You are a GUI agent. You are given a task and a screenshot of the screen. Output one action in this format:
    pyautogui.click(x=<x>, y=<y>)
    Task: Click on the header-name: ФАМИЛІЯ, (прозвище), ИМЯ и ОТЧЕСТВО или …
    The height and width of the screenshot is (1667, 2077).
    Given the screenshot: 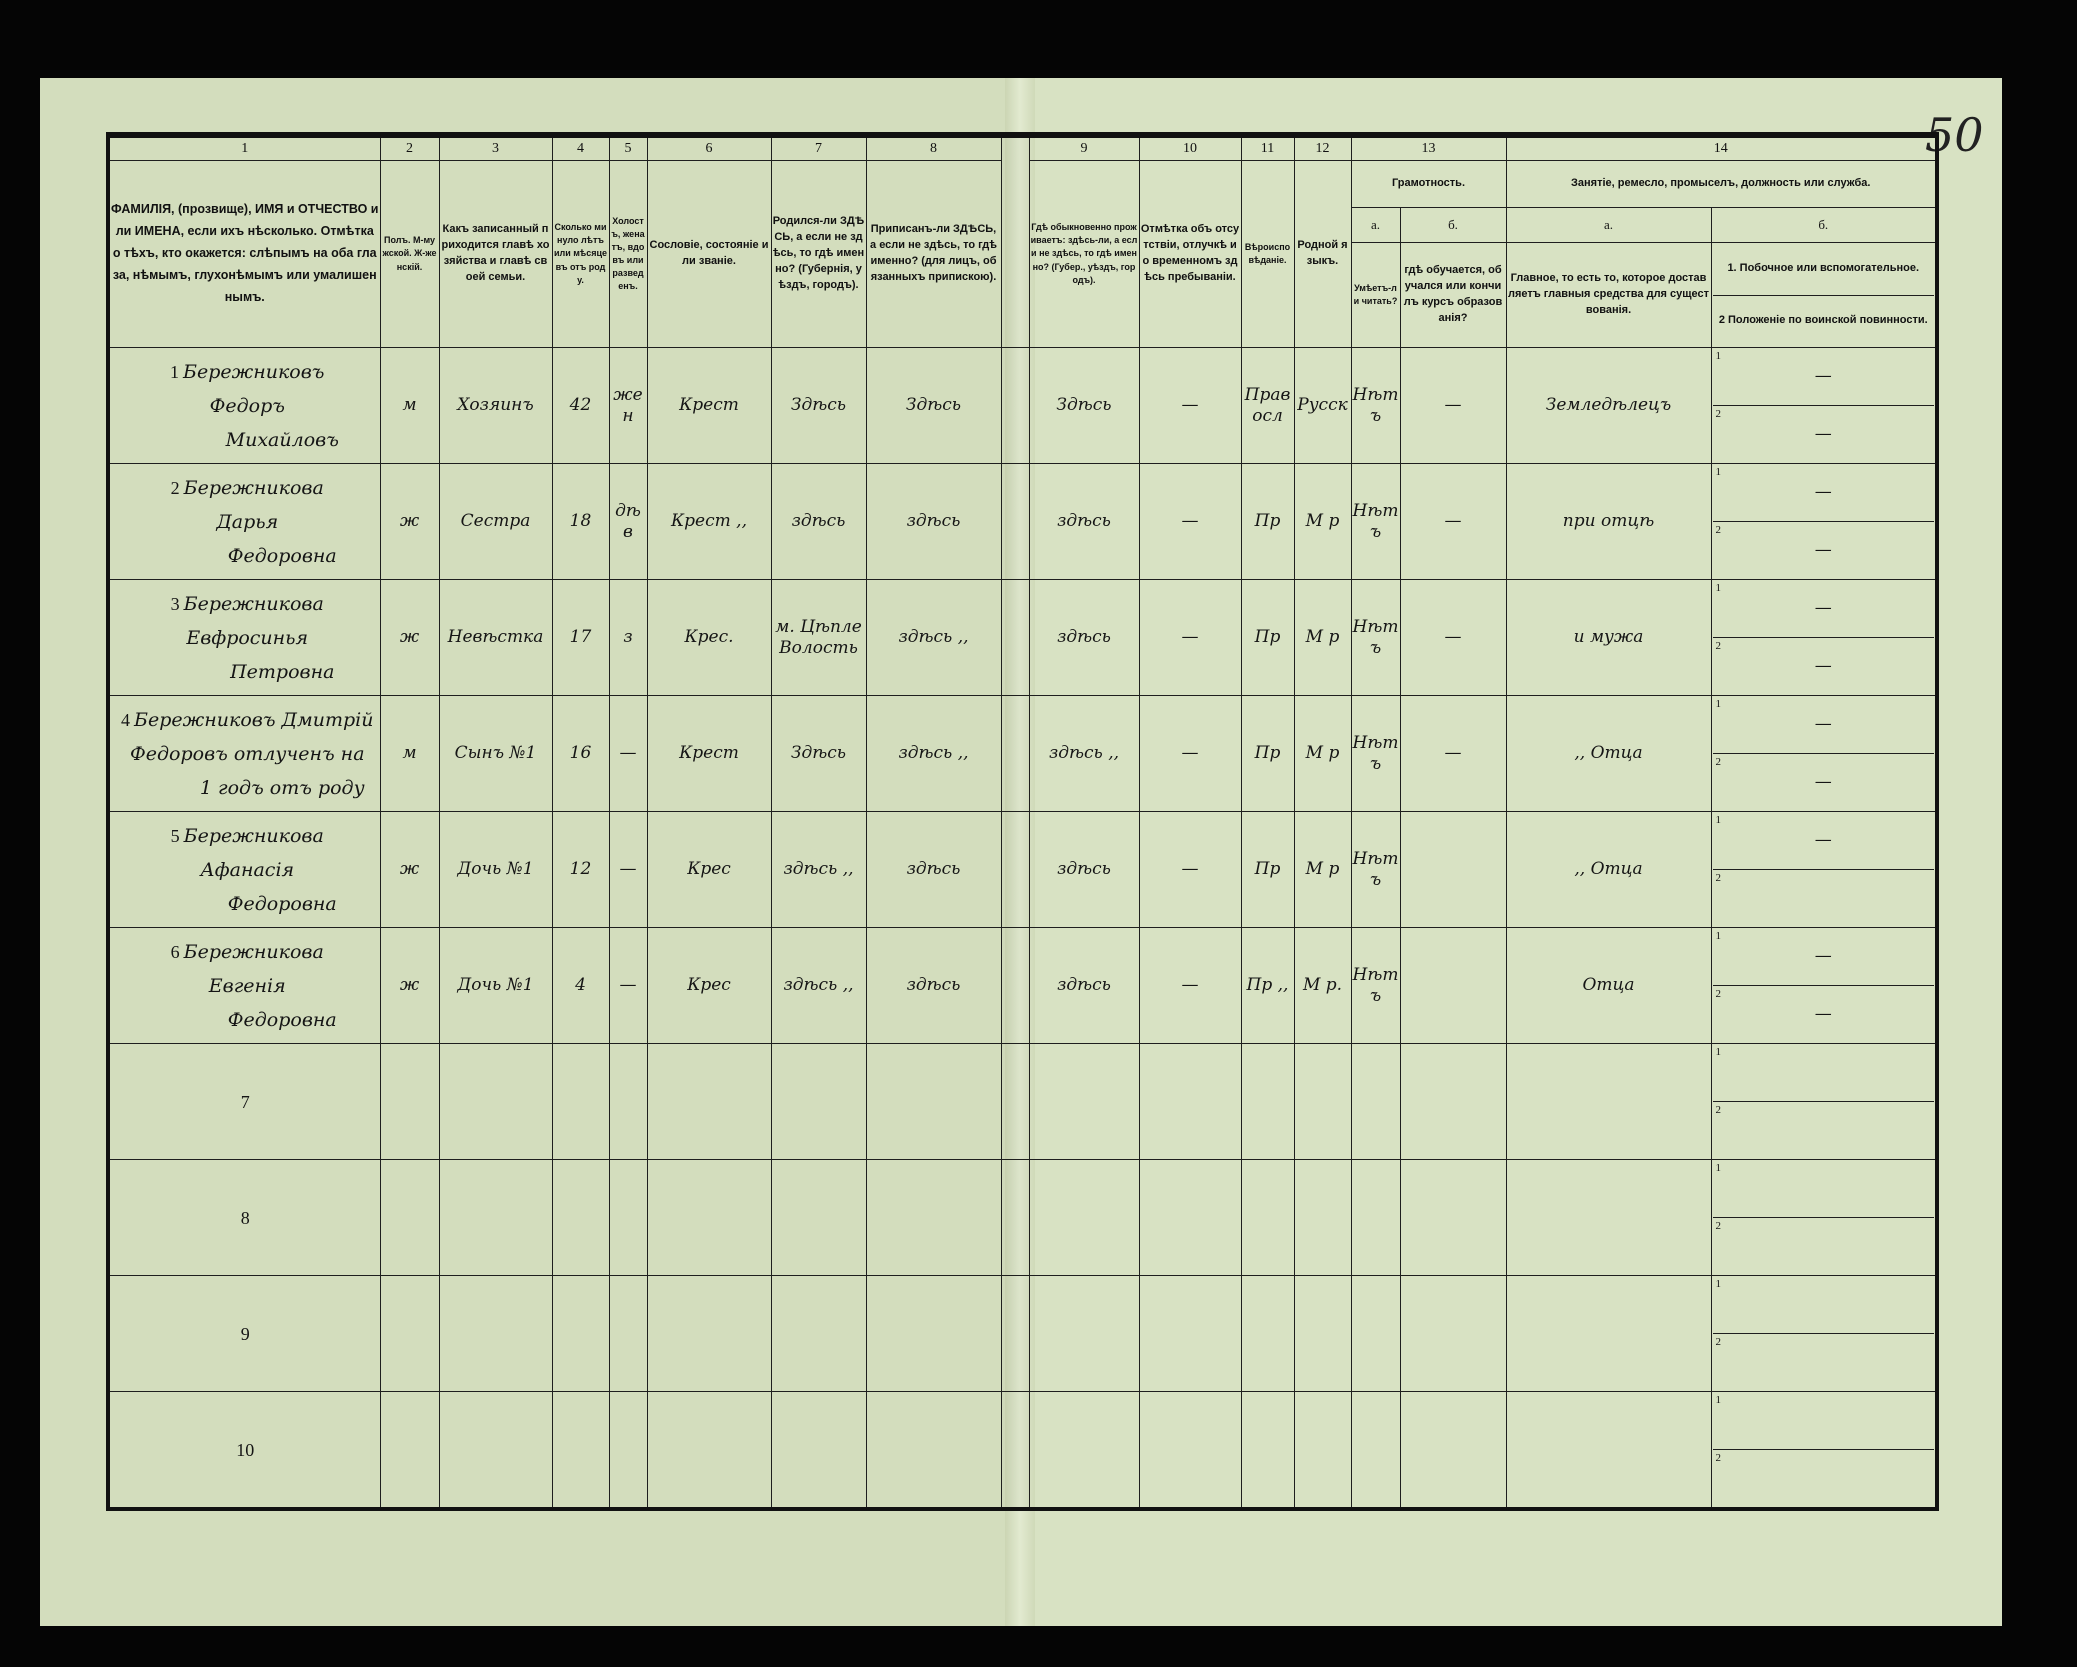 What is the action you would take?
    pyautogui.click(x=244, y=254)
    